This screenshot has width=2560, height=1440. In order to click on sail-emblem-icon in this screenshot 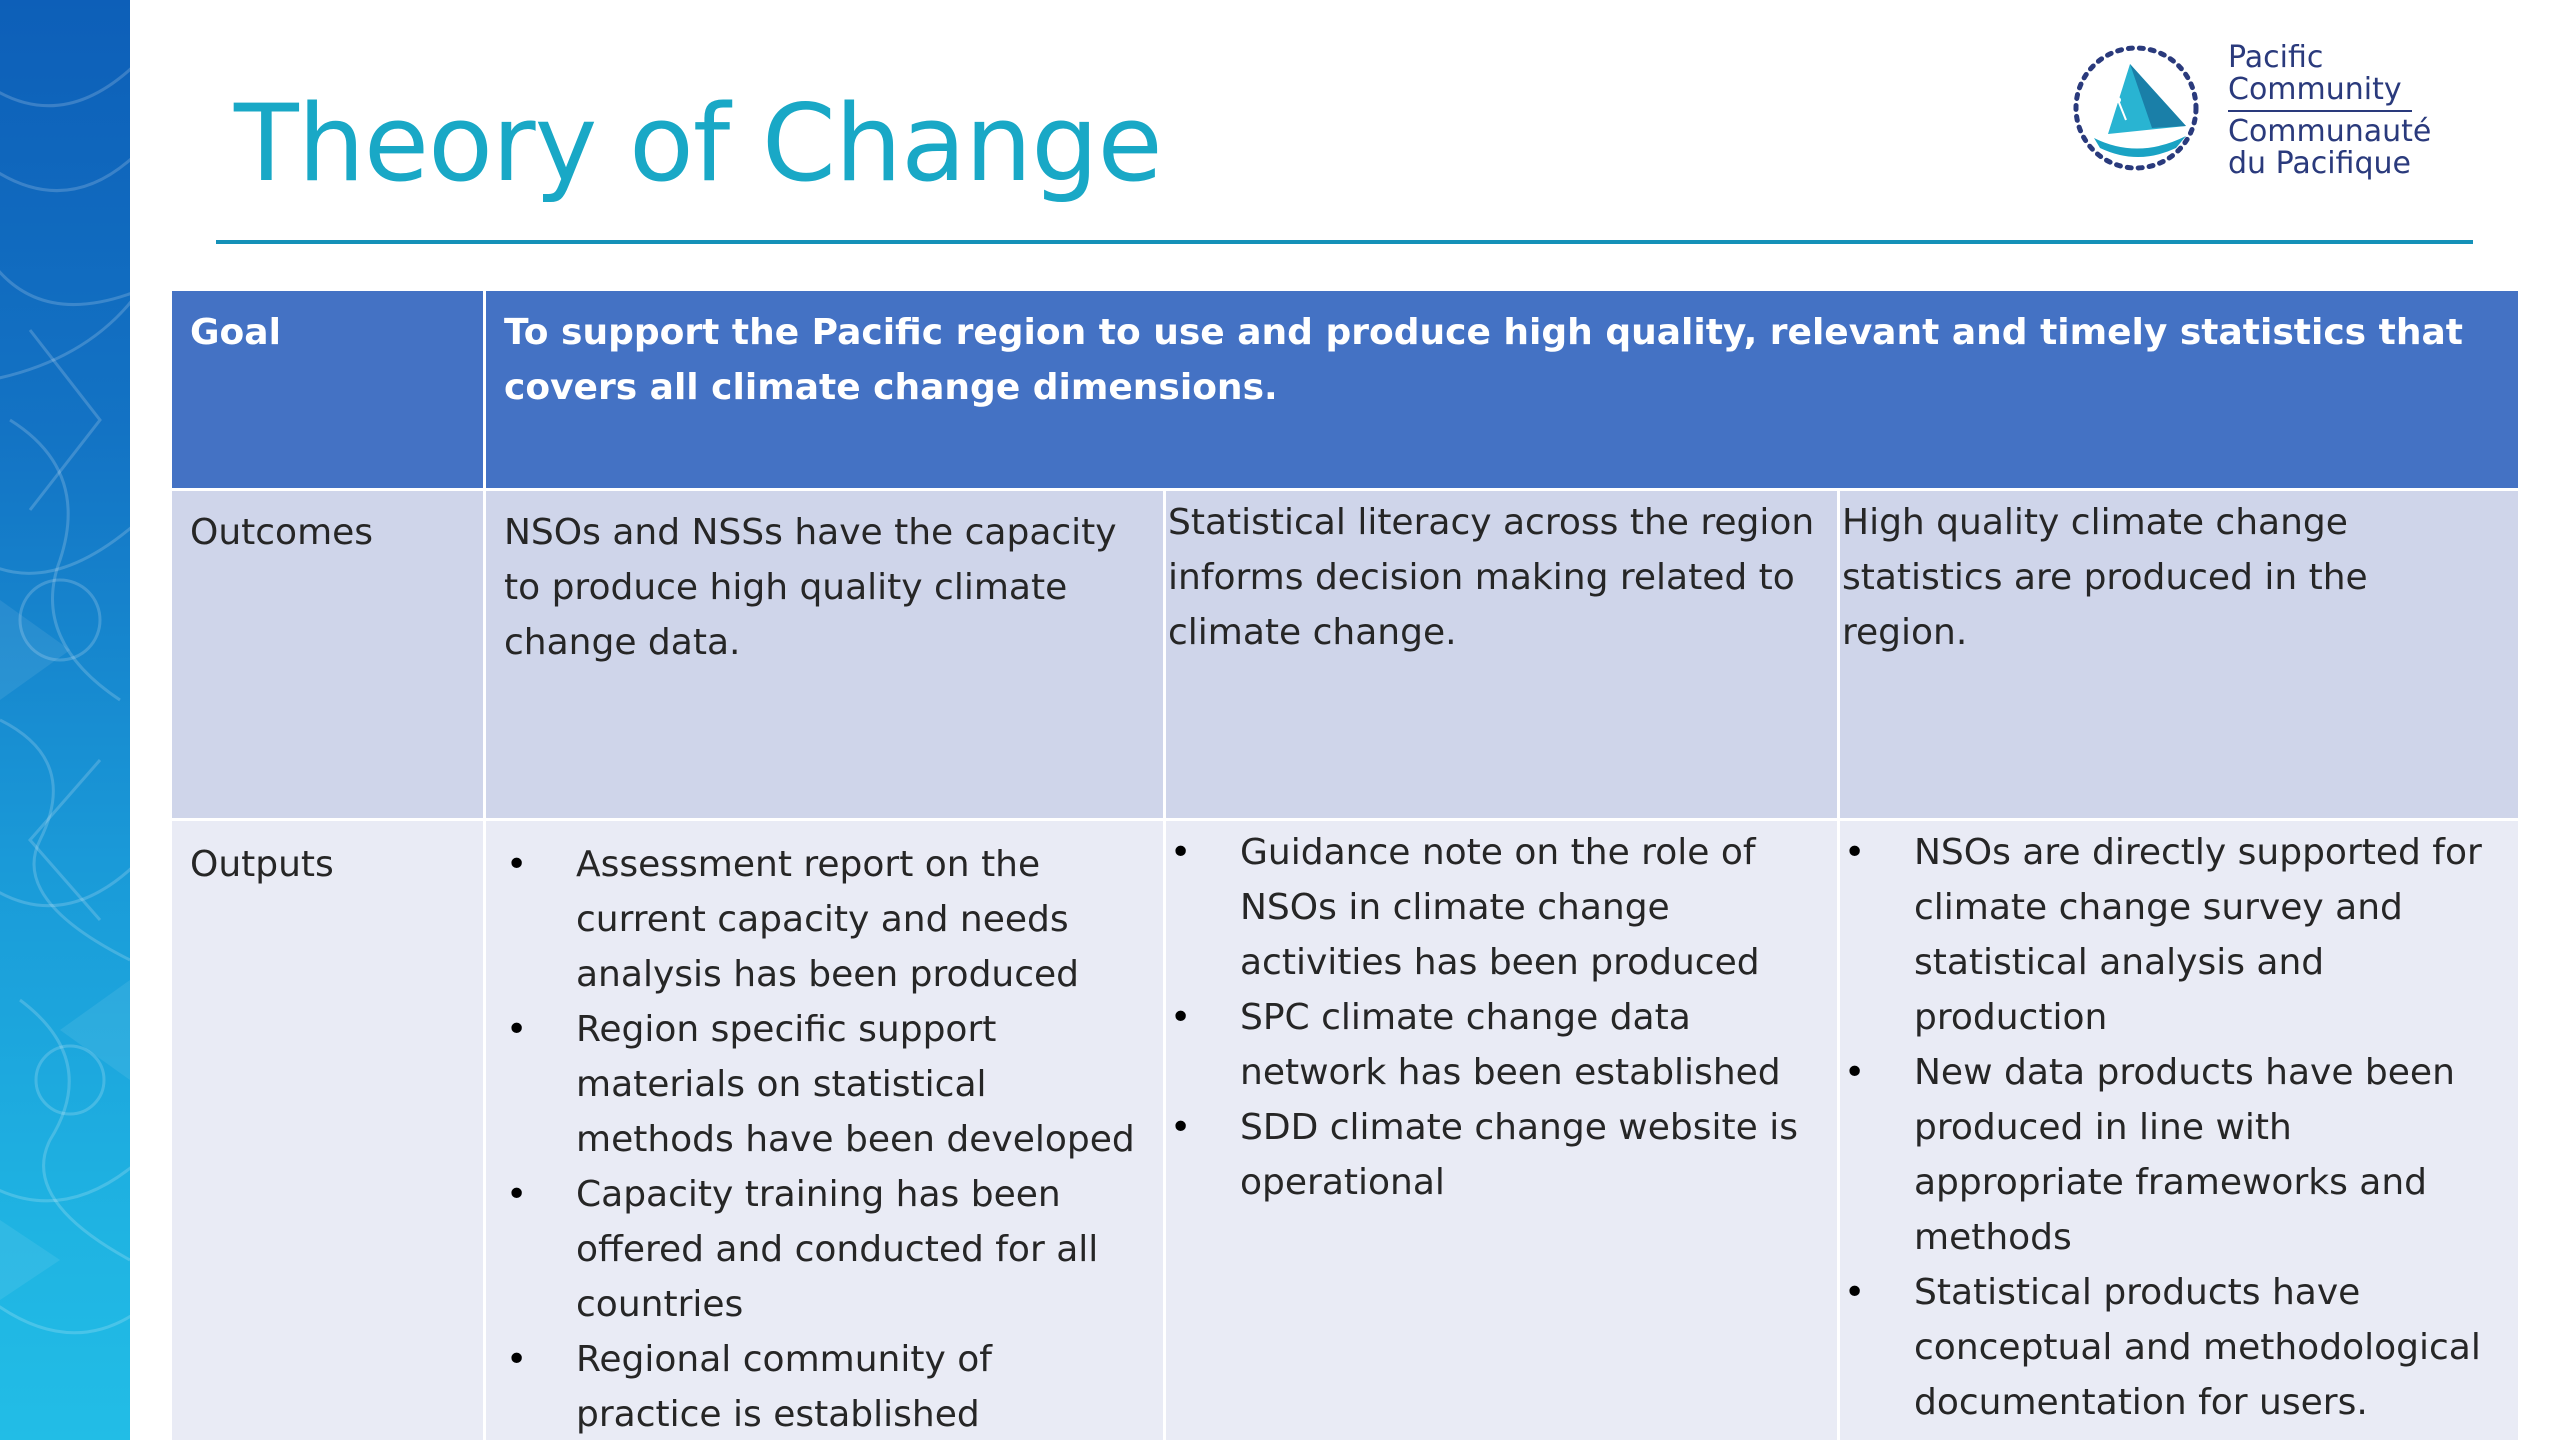, I will do `click(2136, 108)`.